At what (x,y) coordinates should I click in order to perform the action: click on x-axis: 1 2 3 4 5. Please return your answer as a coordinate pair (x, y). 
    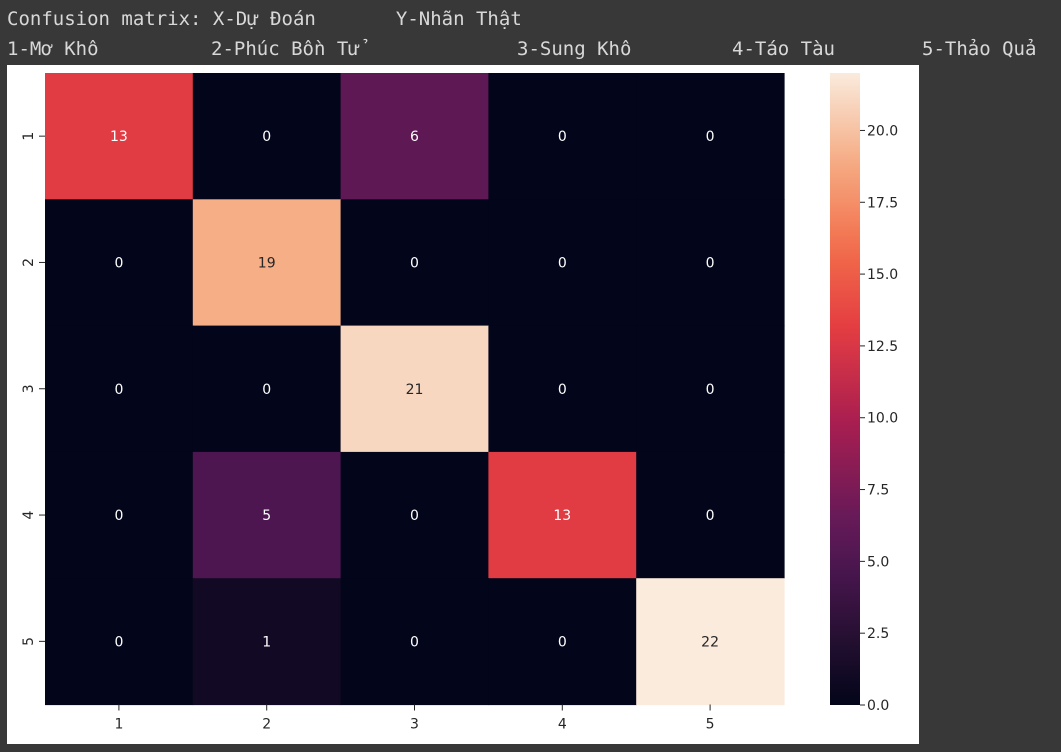
    Looking at the image, I should click on (414, 718).